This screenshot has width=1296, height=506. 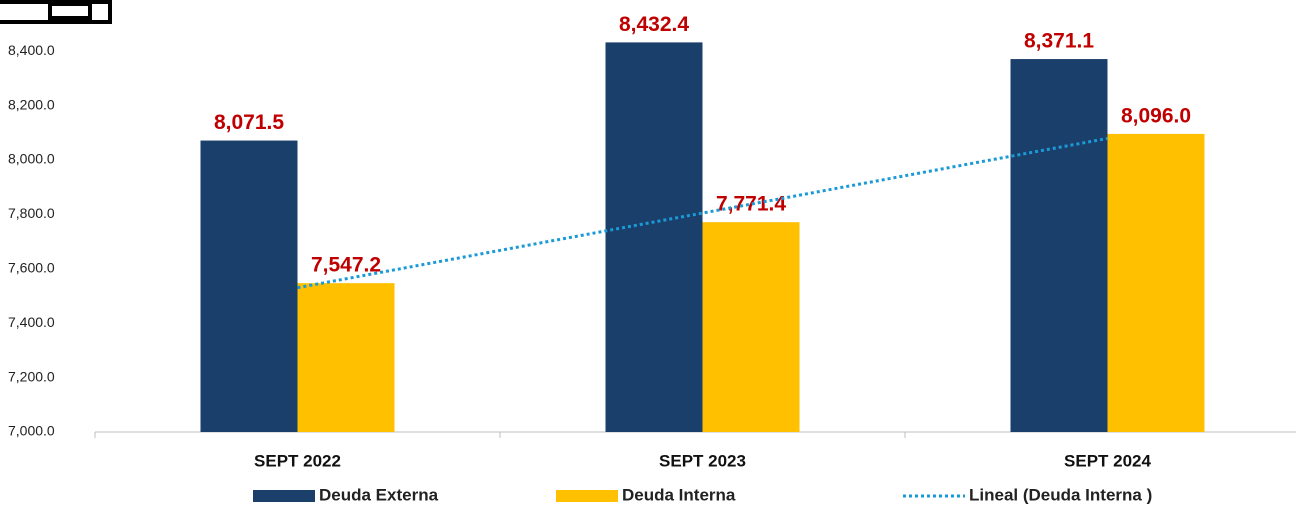 I want to click on icon, so click(x=56, y=12).